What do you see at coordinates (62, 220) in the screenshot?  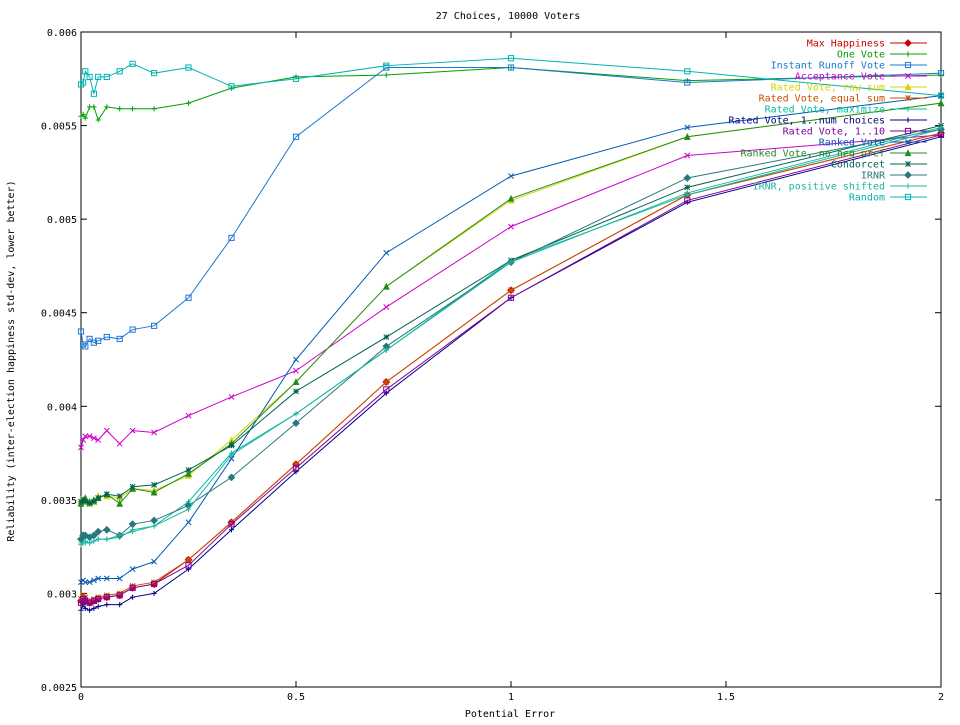 I see `y-tick-label: 0.005` at bounding box center [62, 220].